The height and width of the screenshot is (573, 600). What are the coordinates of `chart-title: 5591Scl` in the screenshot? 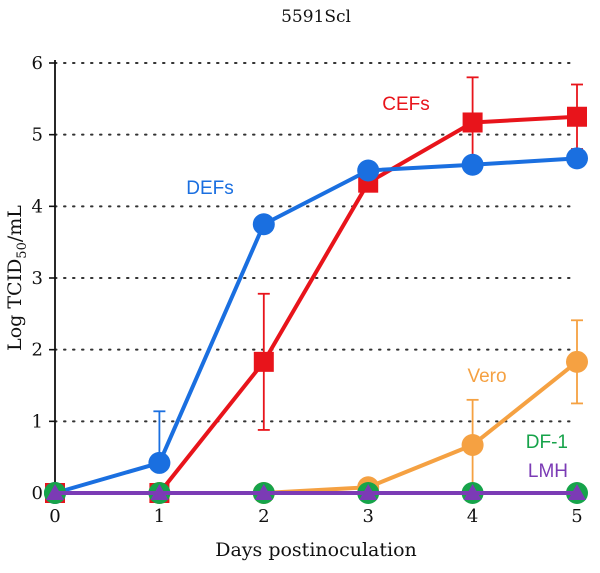 It's located at (316, 17).